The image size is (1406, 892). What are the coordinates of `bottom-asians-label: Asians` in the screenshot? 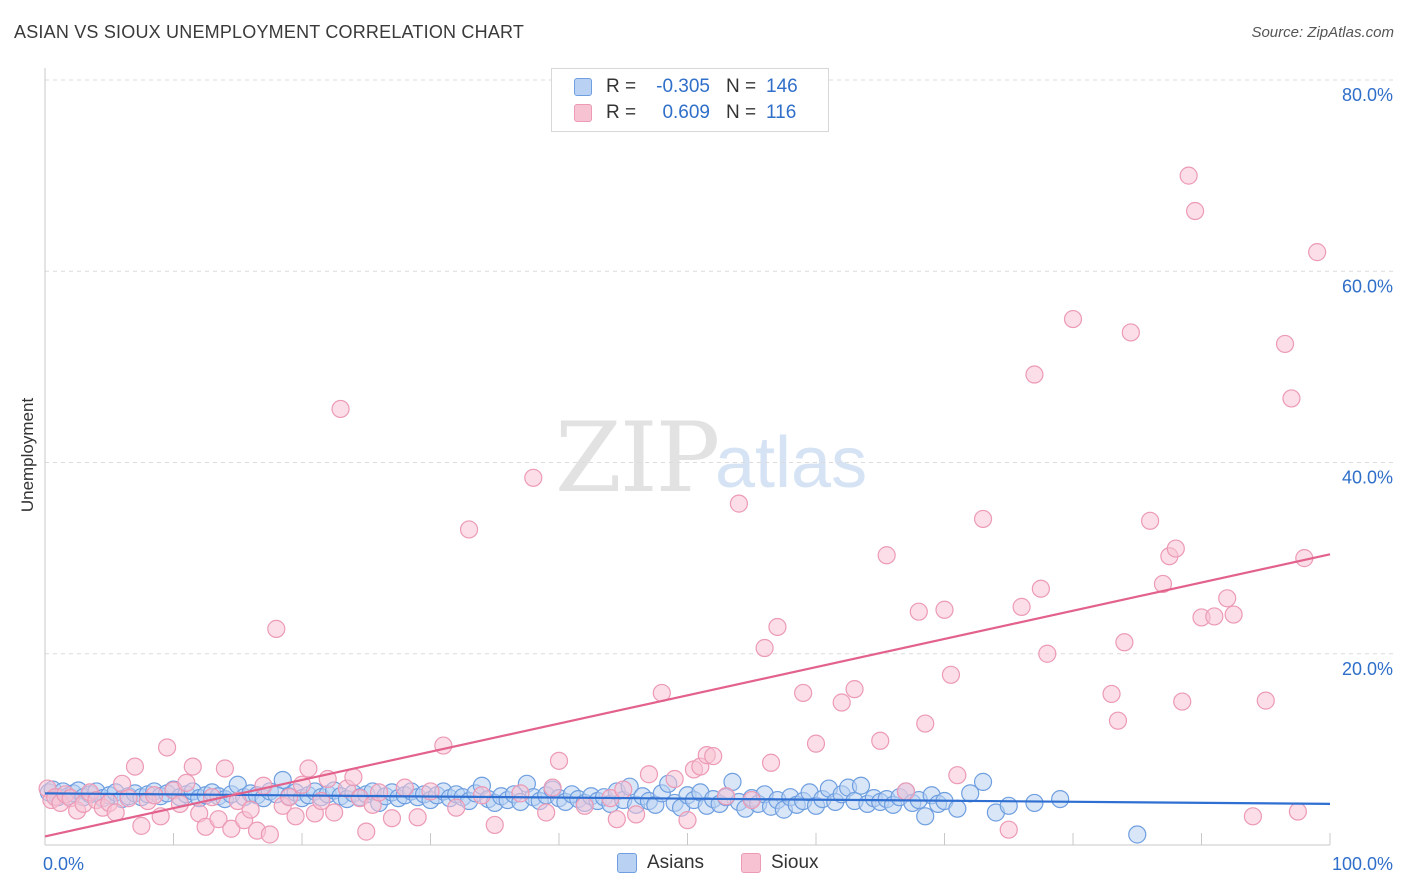 It's located at (676, 862).